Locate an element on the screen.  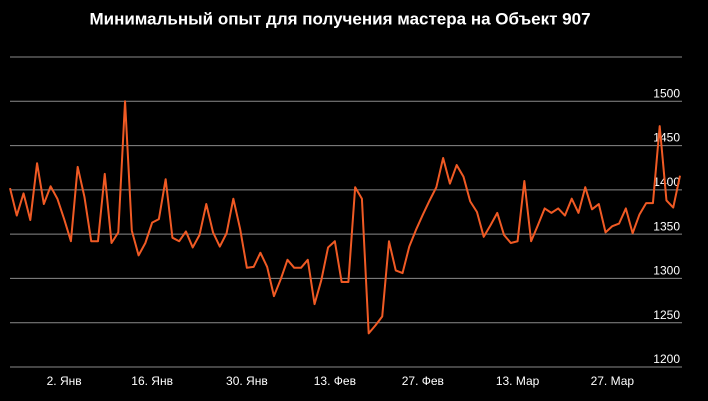
y-tick-label: 1200 is located at coordinates (666, 359).